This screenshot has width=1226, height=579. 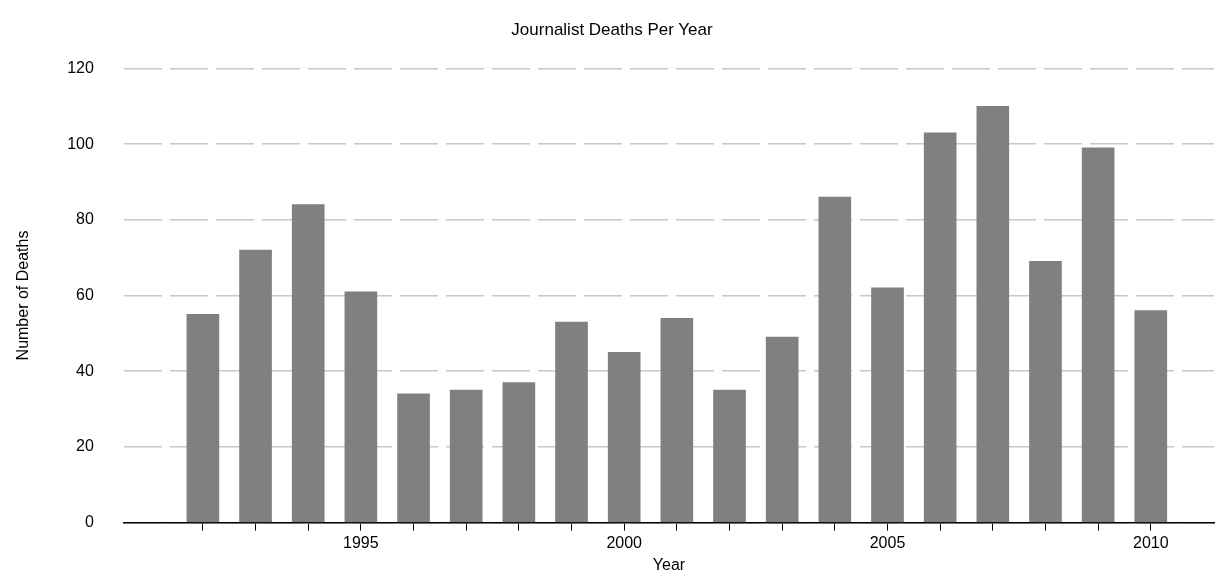 I want to click on x-axis-title: Year, so click(x=669, y=564).